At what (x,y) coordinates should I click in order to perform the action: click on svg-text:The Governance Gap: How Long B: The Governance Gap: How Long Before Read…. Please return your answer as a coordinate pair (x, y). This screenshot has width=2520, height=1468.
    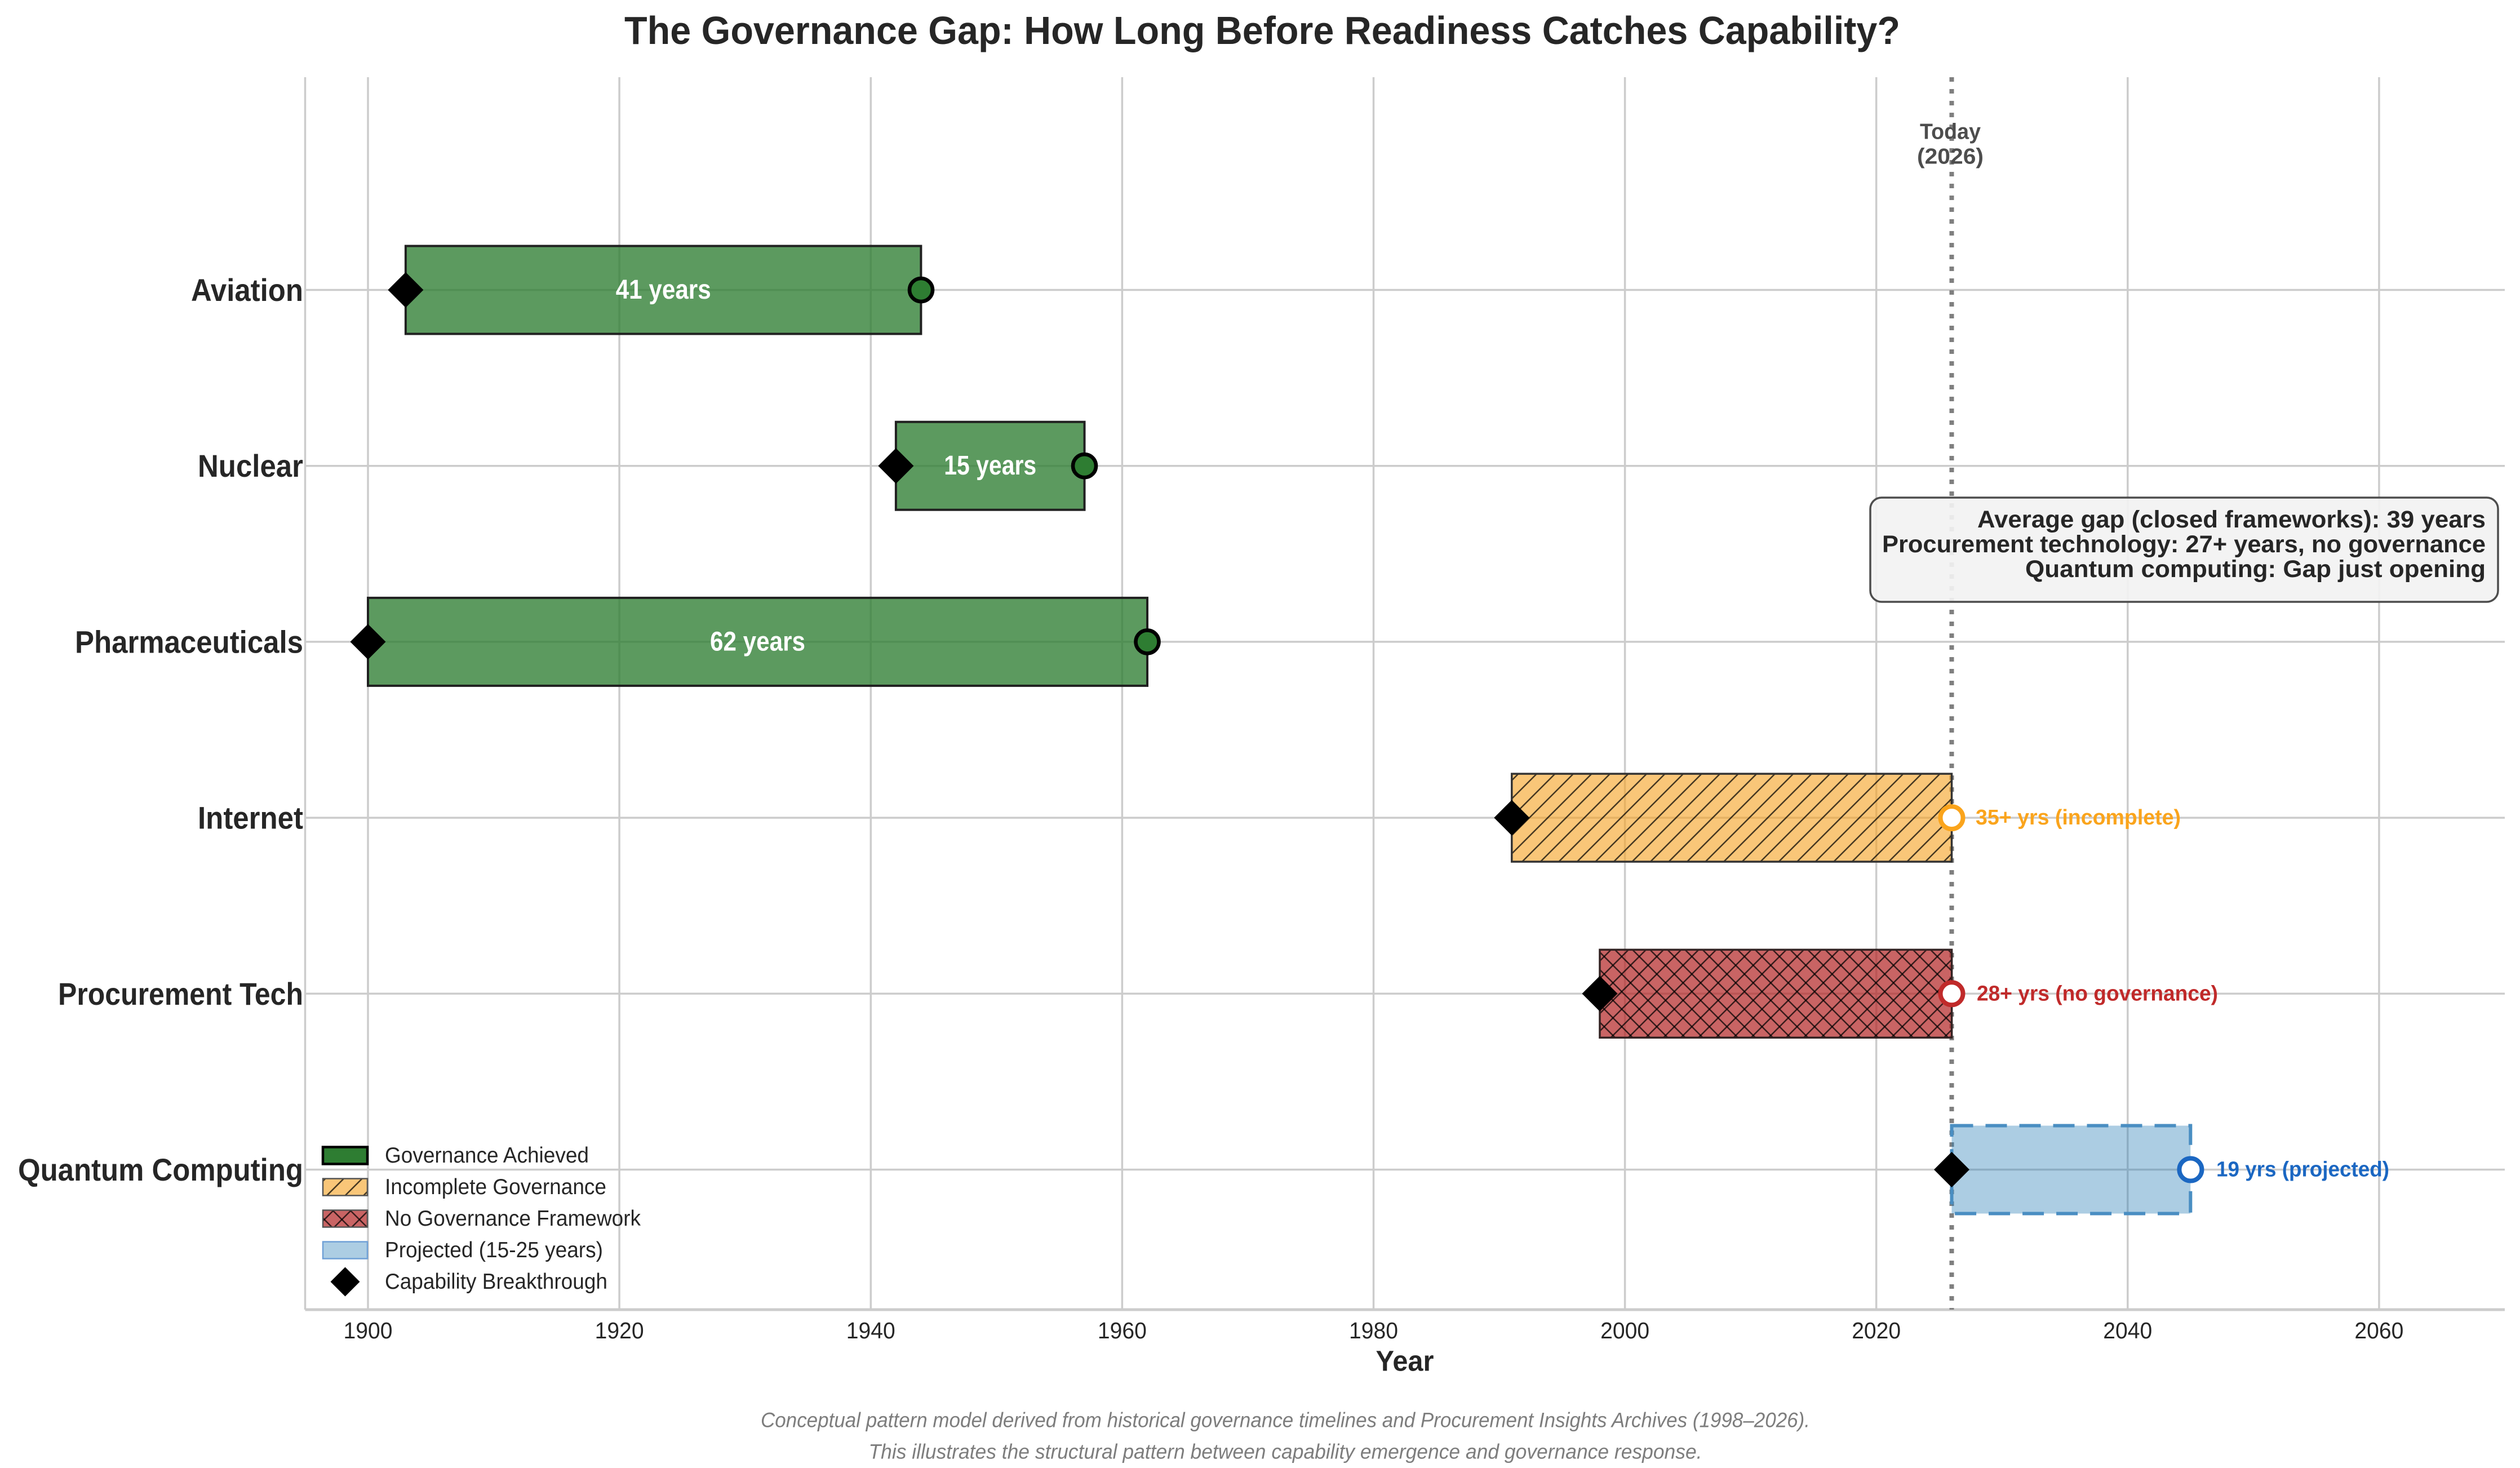
    Looking at the image, I should click on (1262, 30).